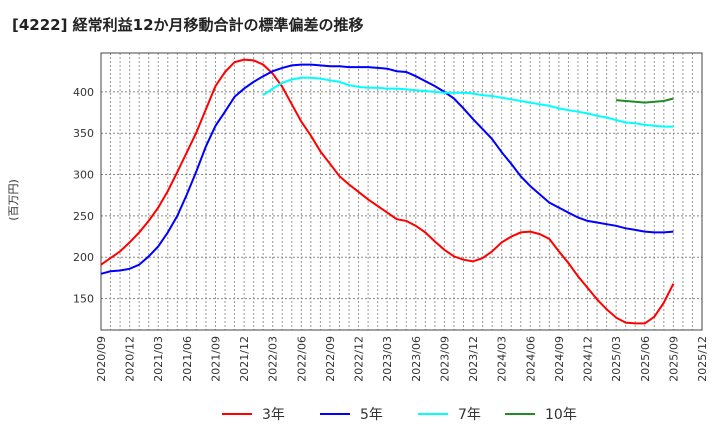  What do you see at coordinates (244, 359) in the screenshot?
I see `x-tick-label: 2021/12` at bounding box center [244, 359].